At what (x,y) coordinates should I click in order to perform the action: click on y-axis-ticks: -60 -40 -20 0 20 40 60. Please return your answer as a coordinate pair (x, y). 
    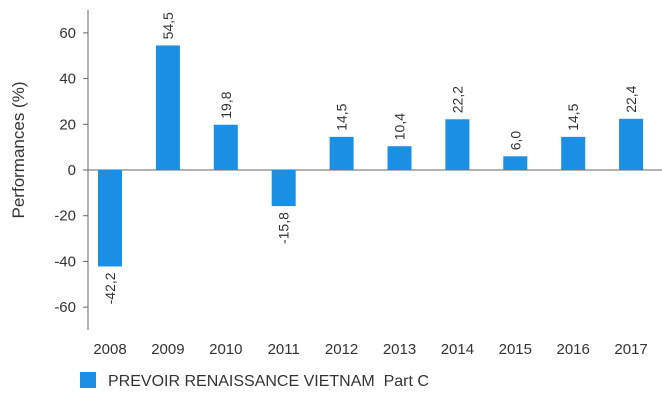
    Looking at the image, I should click on (71, 170).